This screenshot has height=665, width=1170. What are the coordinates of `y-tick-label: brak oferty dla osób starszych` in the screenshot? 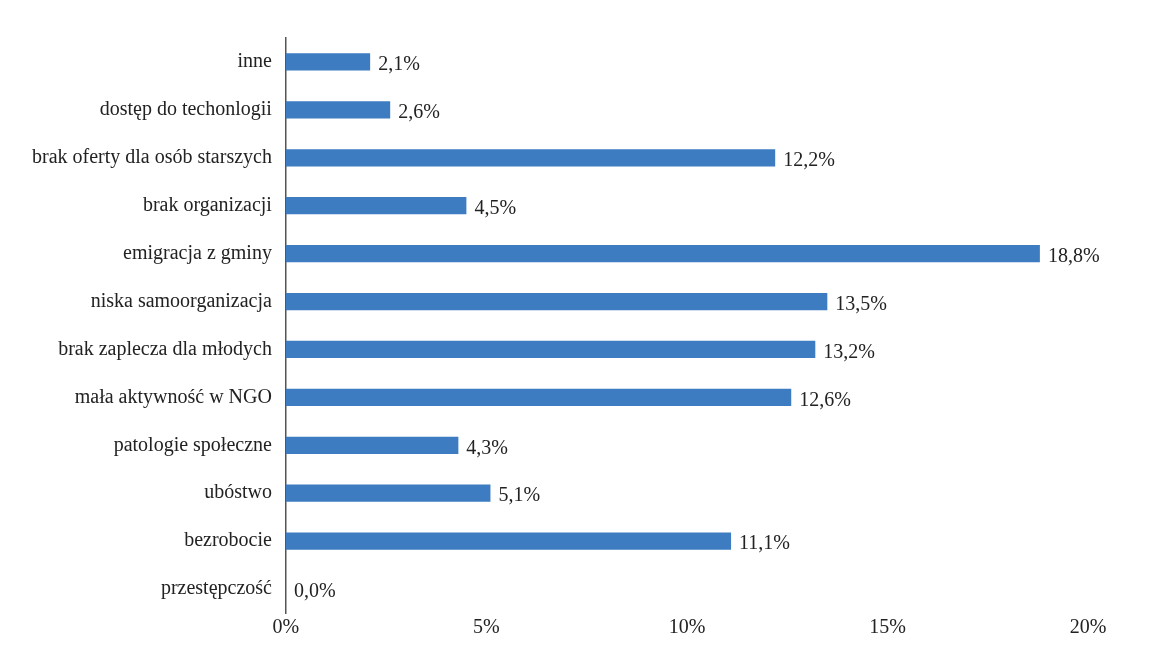 It's located at (152, 157).